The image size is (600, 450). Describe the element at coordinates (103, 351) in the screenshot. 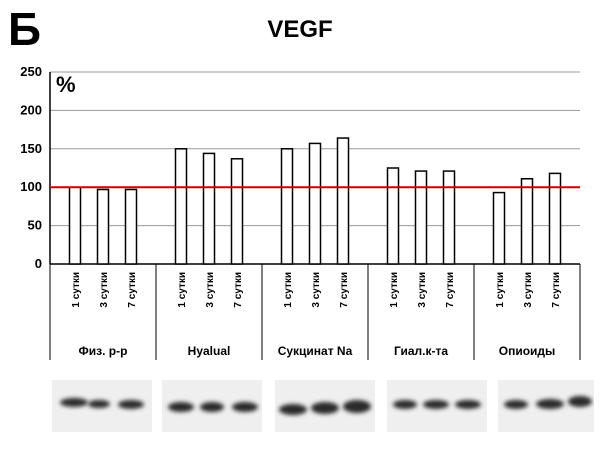

I see `group-label: Физ. р-р` at that location.